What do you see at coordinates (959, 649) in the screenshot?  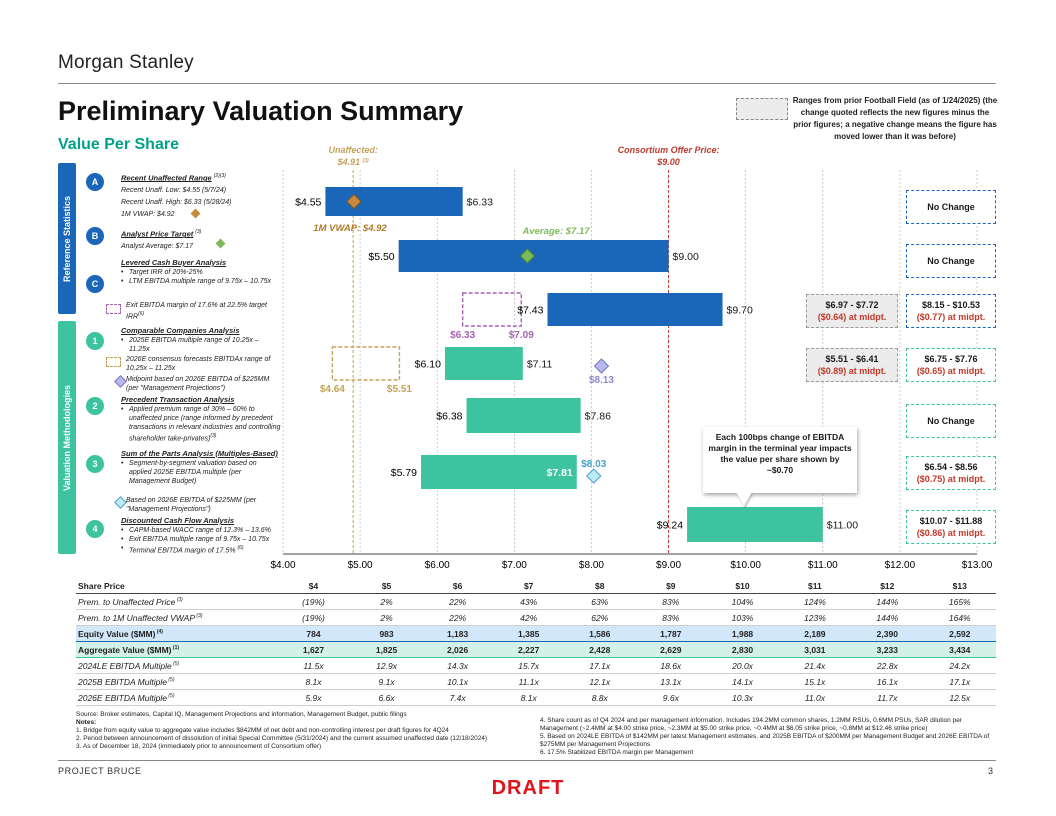 I see `table-row-3-cell-9: 3,434` at bounding box center [959, 649].